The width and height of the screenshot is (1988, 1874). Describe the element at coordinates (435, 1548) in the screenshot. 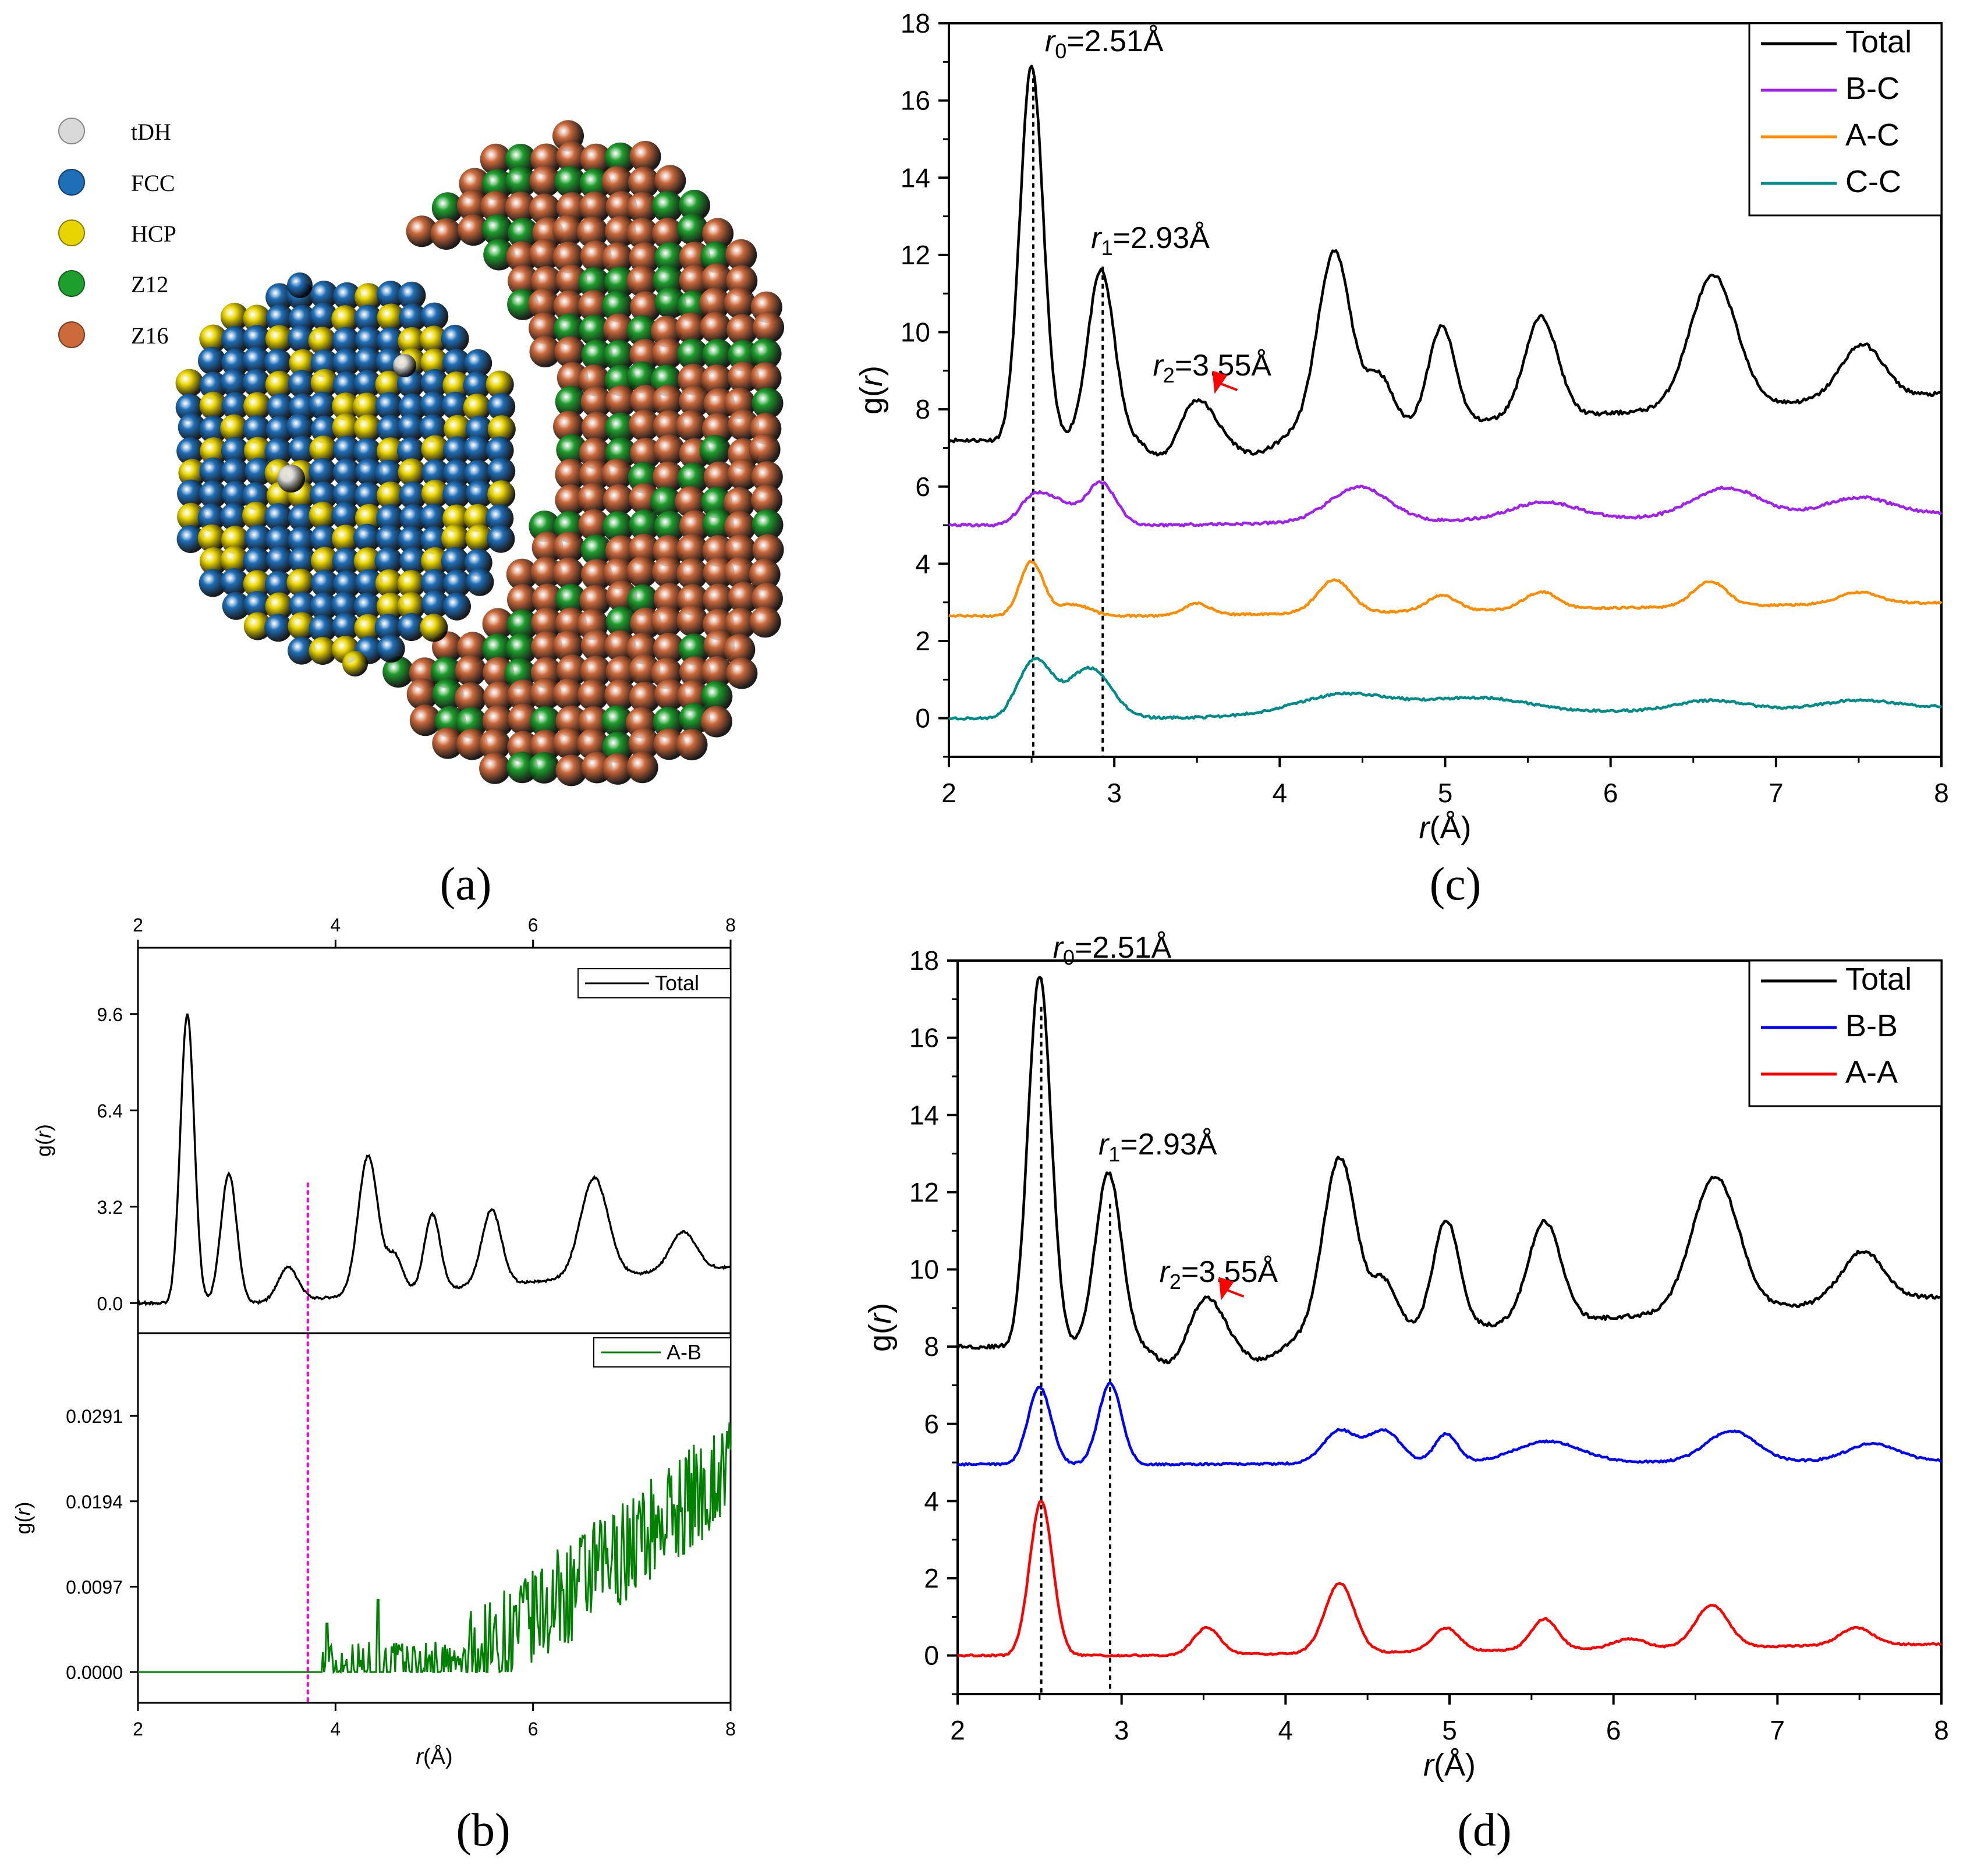

I see `series-line-a-b` at that location.